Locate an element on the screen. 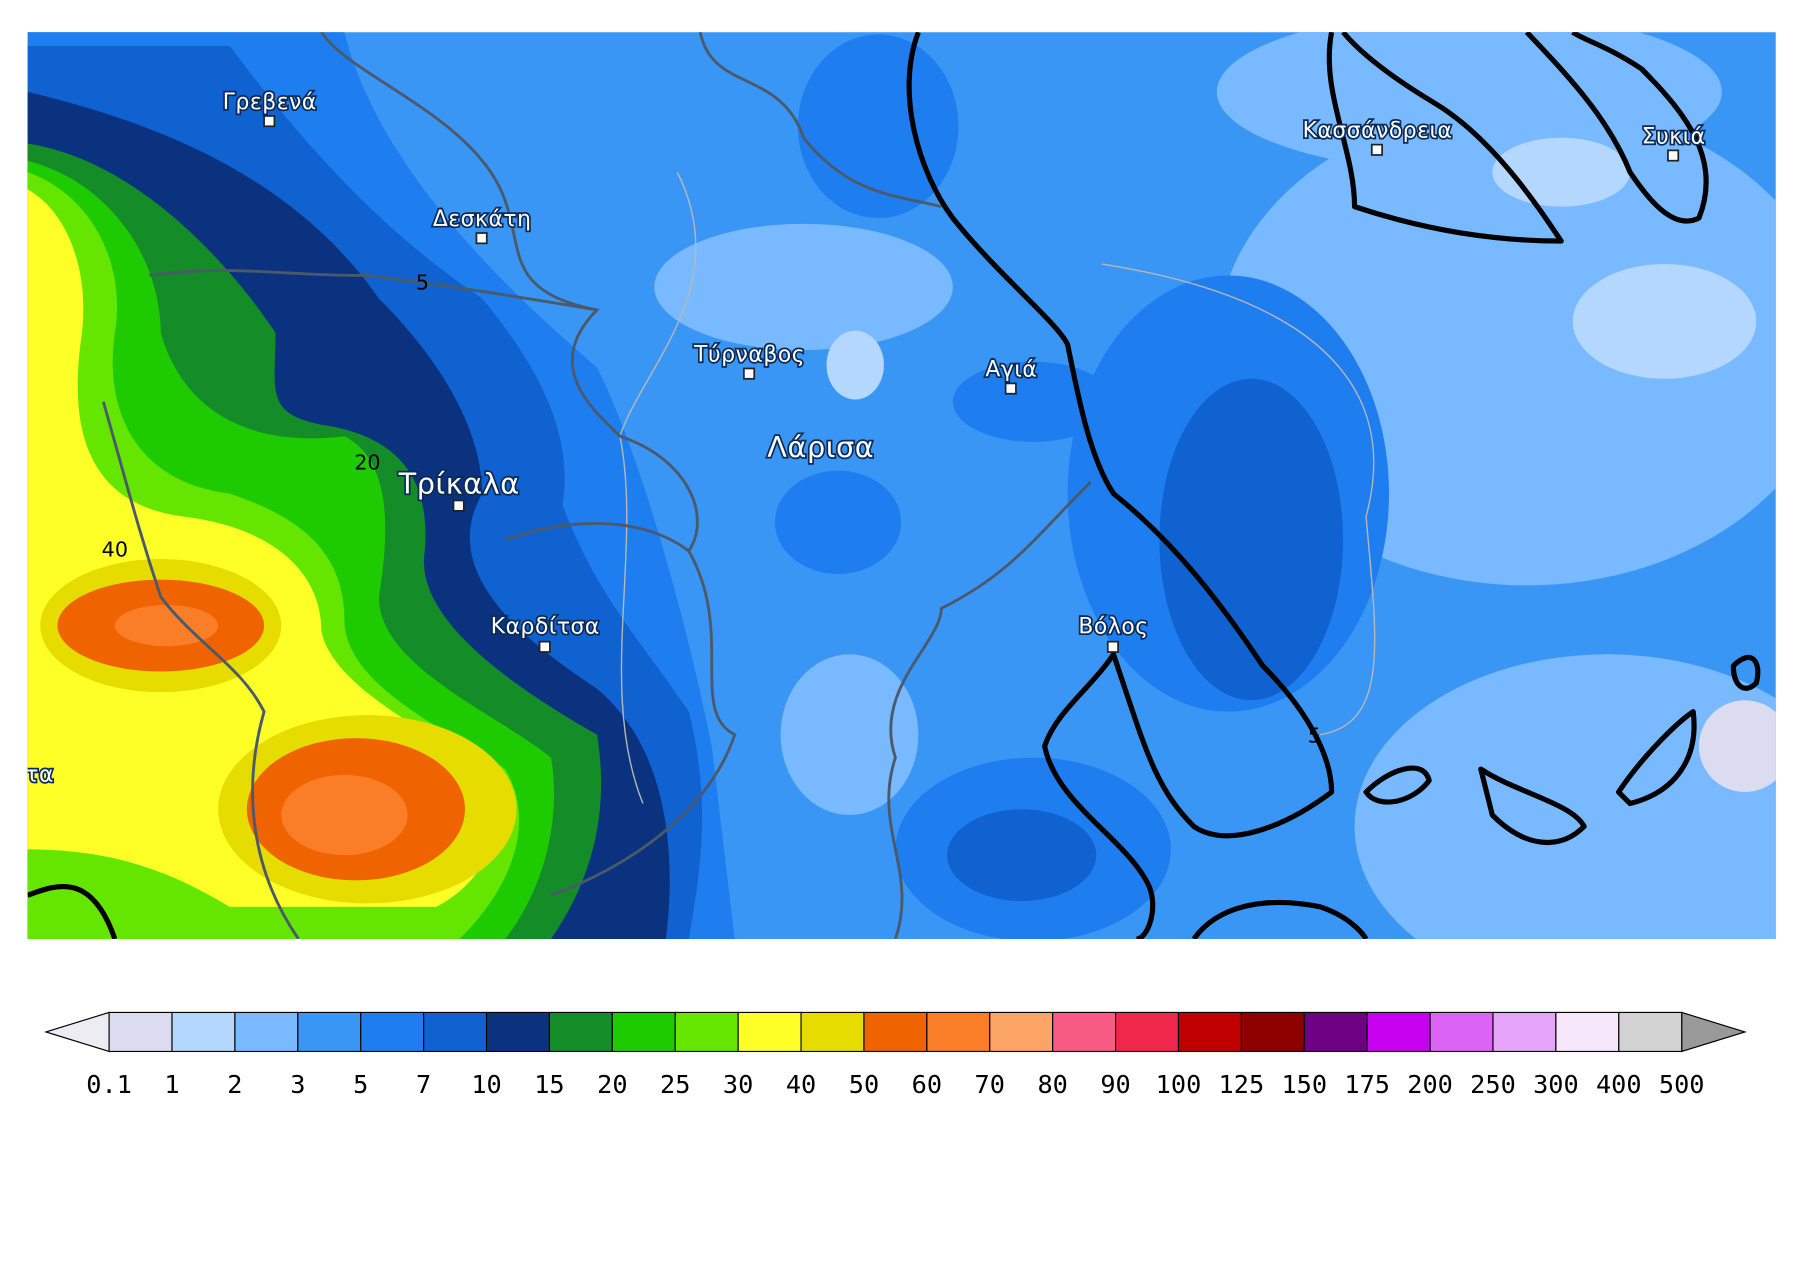 Image resolution: width=1800 pixels, height=1273 pixels. colorbar-over is located at coordinates (1714, 1032).